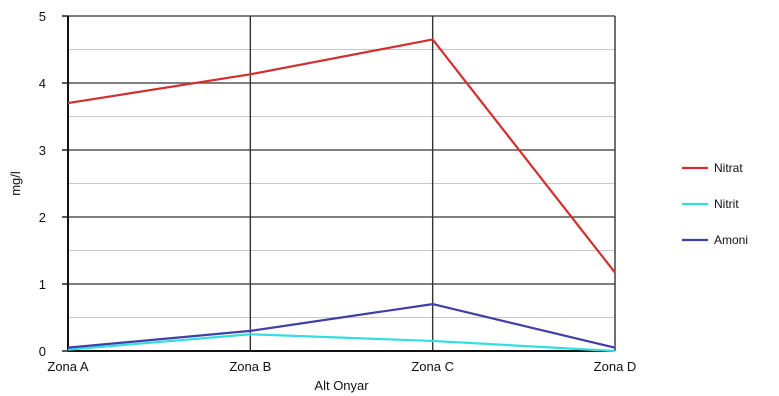  Describe the element at coordinates (42, 16) in the screenshot. I see `y-tick-label: 5` at that location.